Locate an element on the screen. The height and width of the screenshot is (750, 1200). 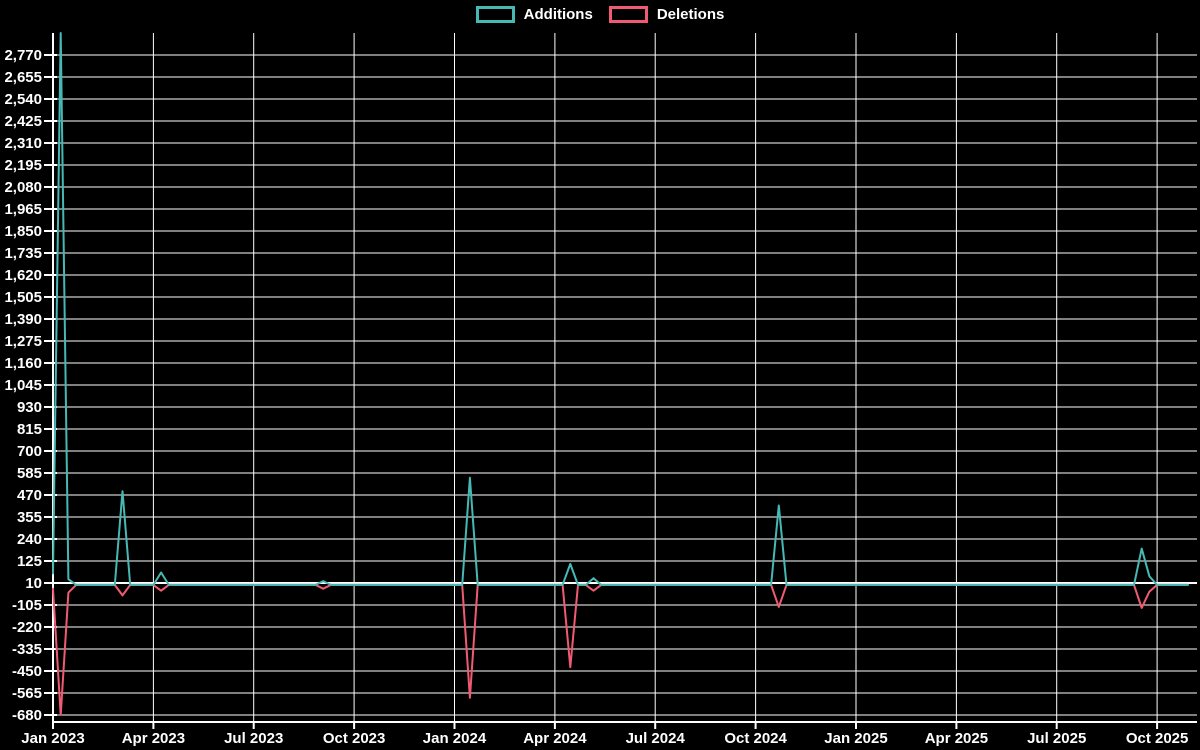
x-tick-label: Apr 2023 is located at coordinates (153, 738).